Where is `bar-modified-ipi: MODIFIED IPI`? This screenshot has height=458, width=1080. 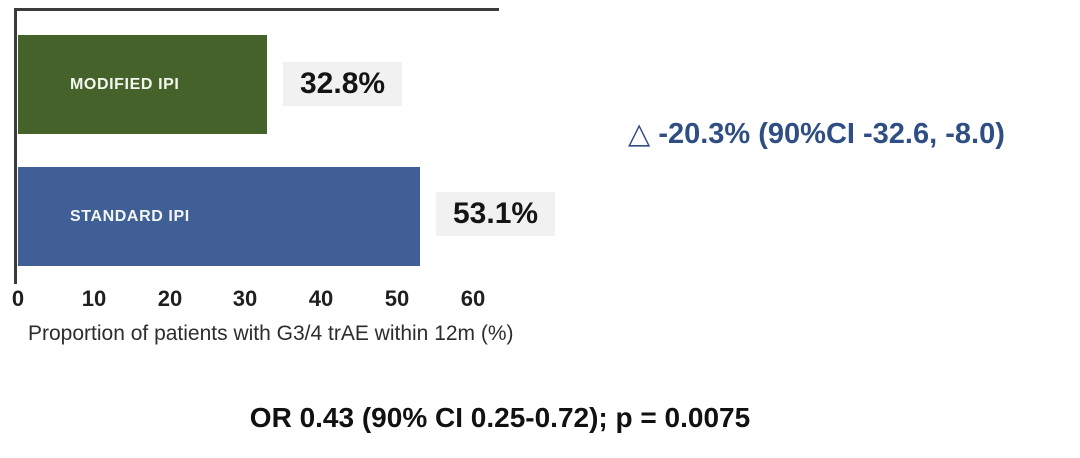
bar-modified-ipi: MODIFIED IPI is located at coordinates (142, 84).